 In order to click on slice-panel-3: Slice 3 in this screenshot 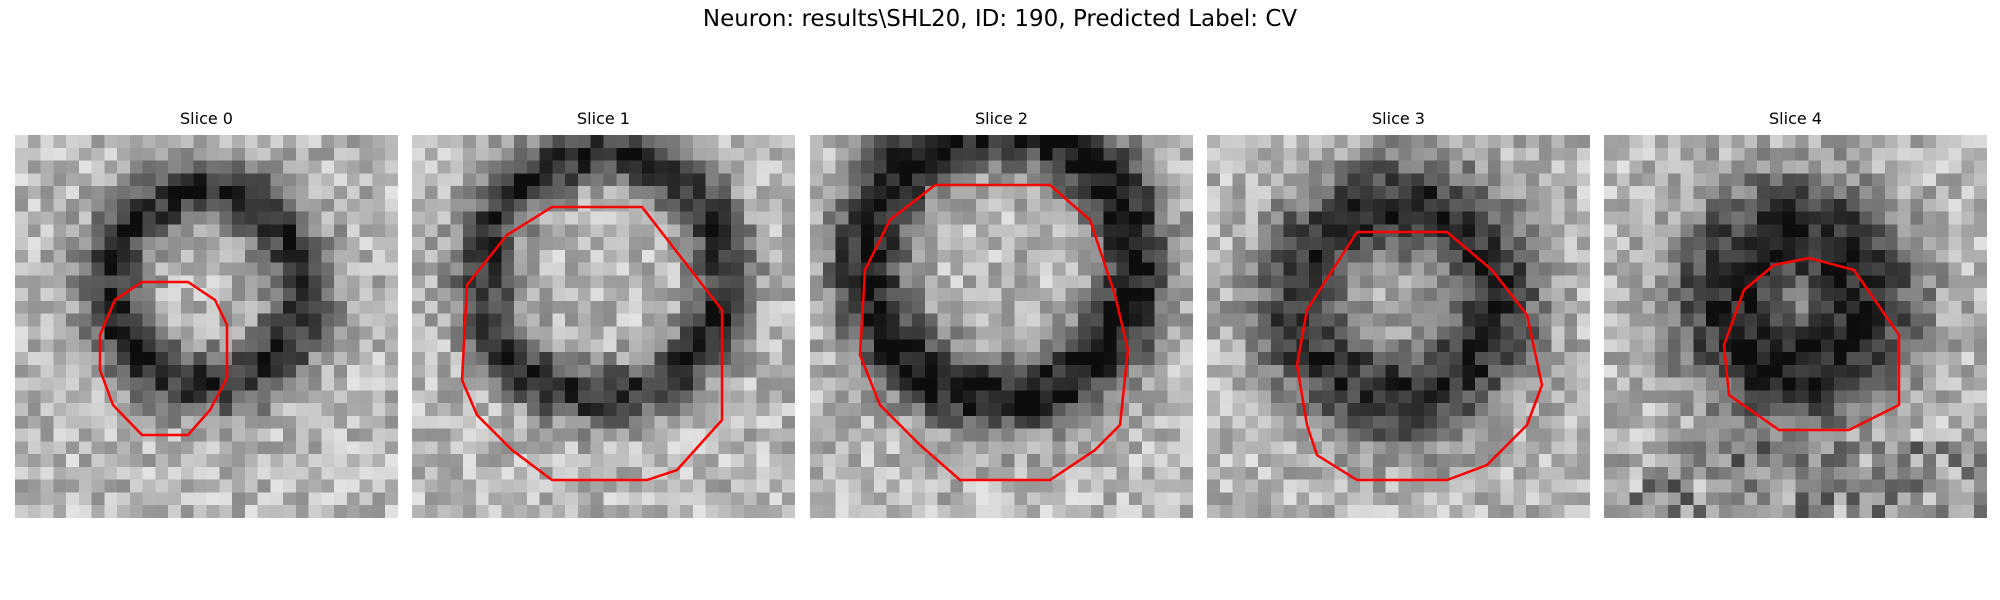, I will do `click(1398, 313)`.